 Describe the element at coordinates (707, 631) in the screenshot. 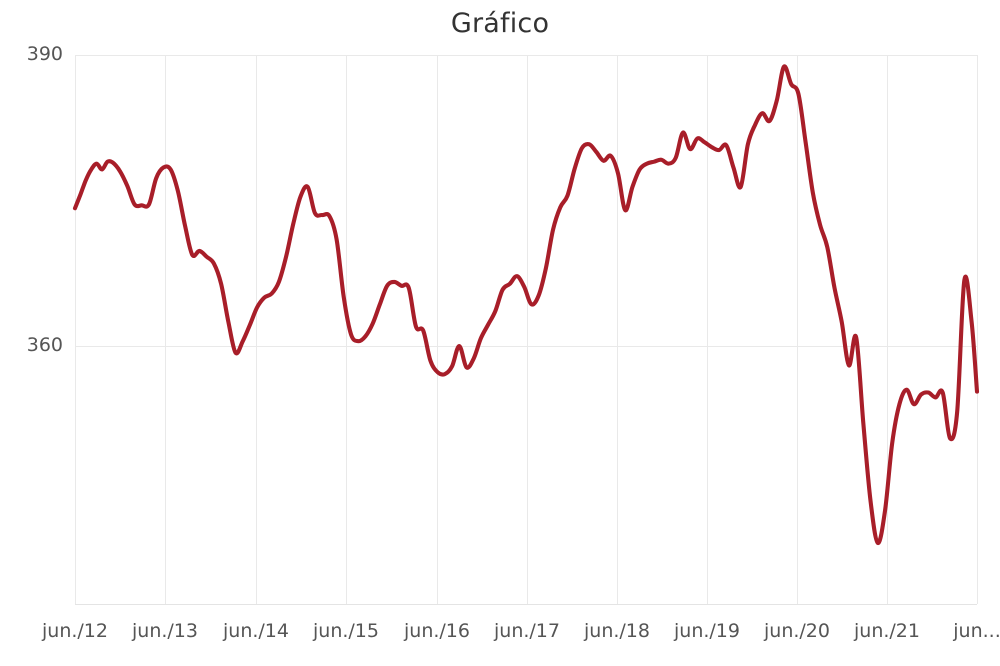

I see `x-tick-label-7: jun./19` at that location.